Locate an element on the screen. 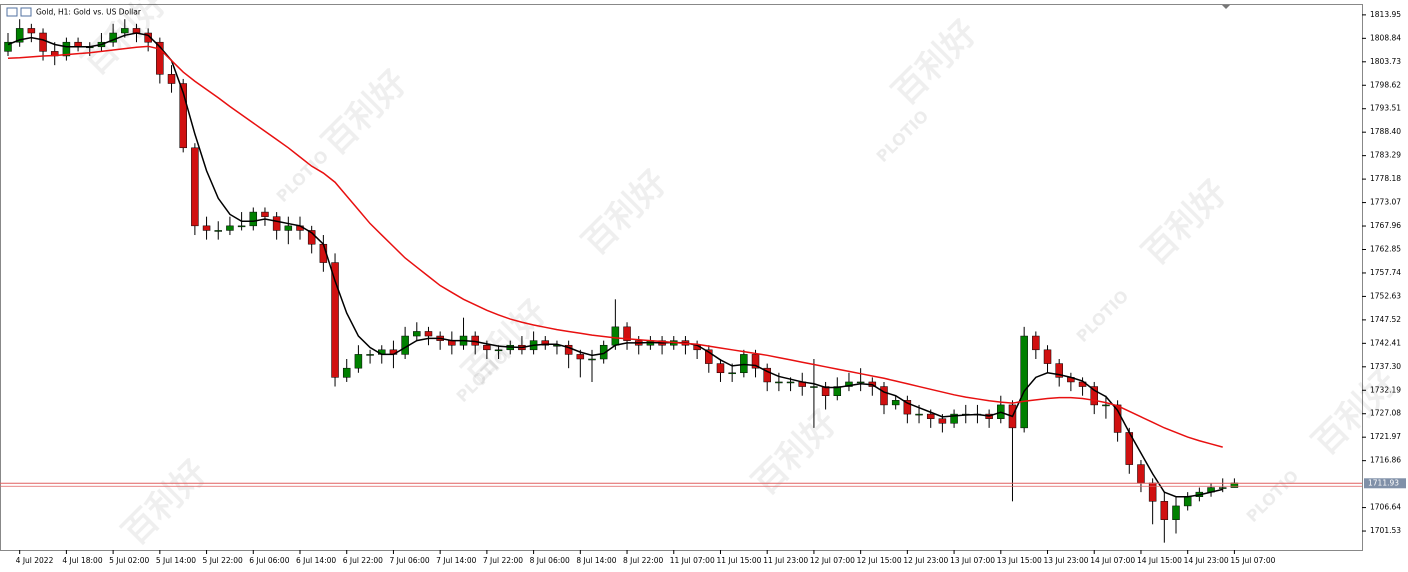 This screenshot has height=572, width=1408. chart-title: Gold, H1: Gold vs. US Dollar is located at coordinates (89, 12).